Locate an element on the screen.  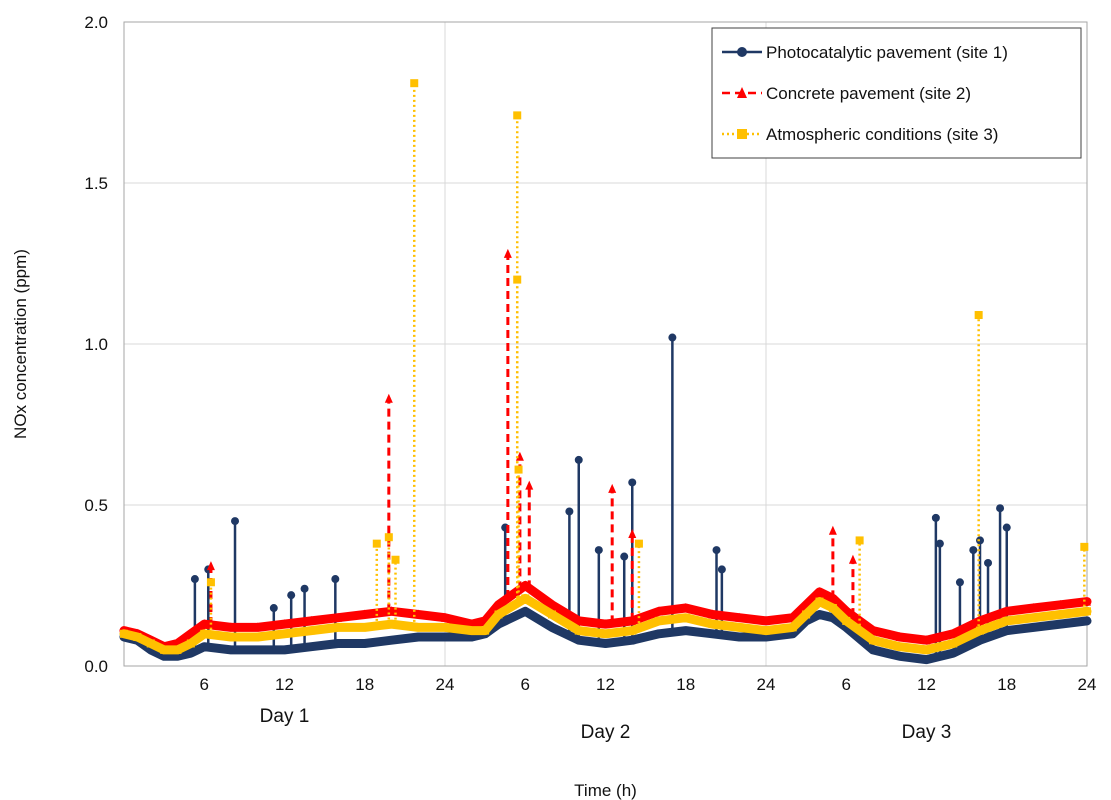
y-tick-label: 2.0 is located at coordinates (96, 22).